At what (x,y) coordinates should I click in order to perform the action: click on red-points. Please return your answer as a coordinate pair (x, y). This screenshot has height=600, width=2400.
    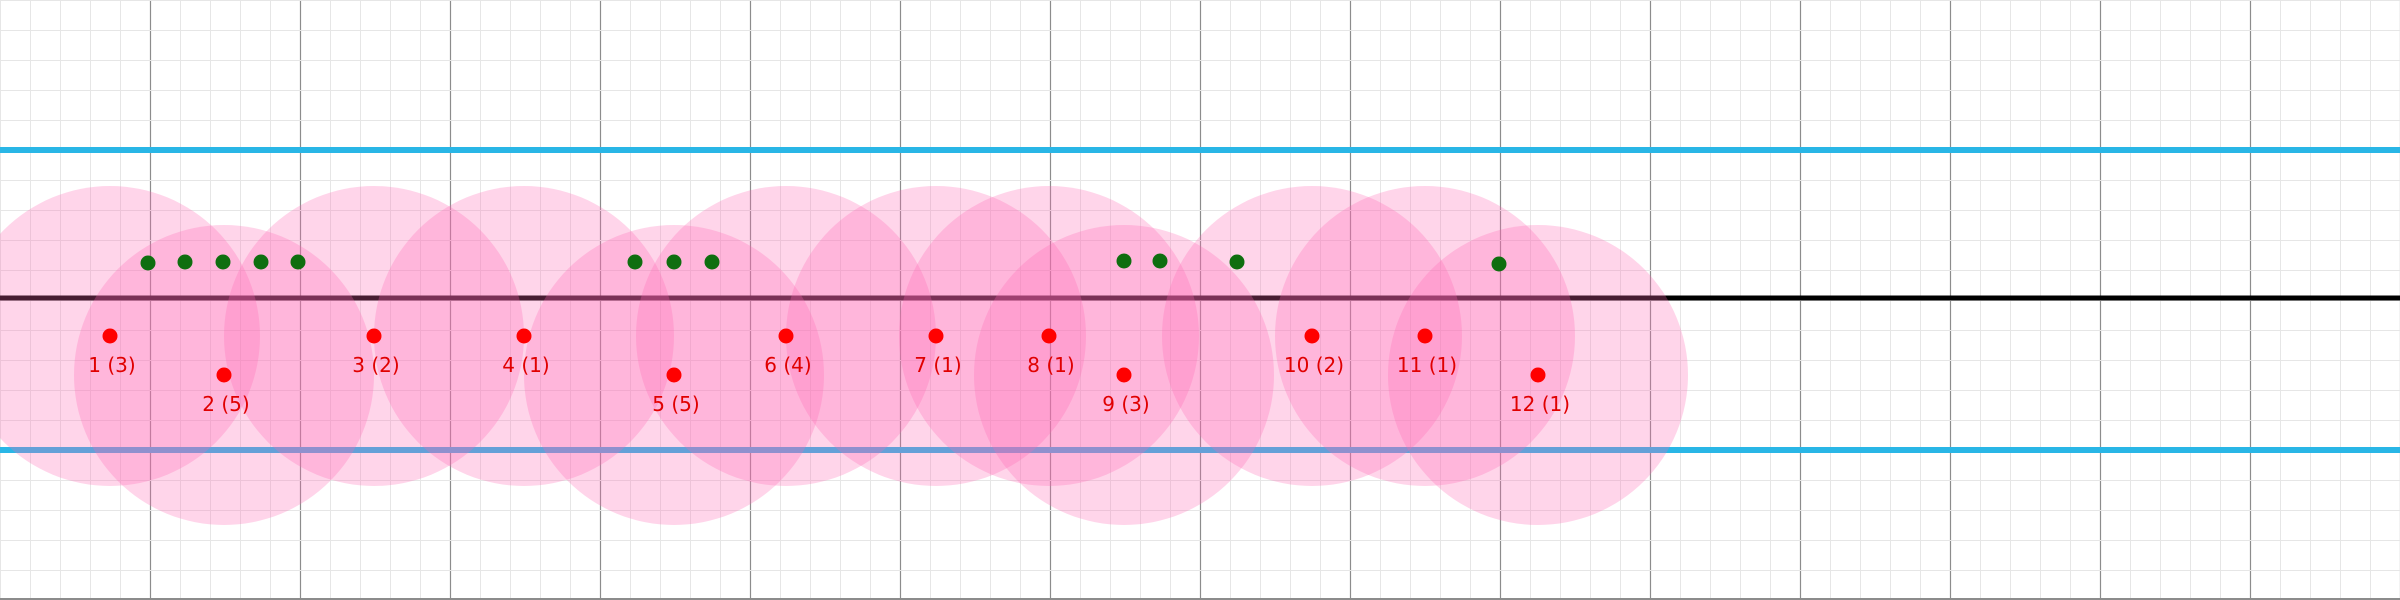
    Looking at the image, I should click on (824, 355).